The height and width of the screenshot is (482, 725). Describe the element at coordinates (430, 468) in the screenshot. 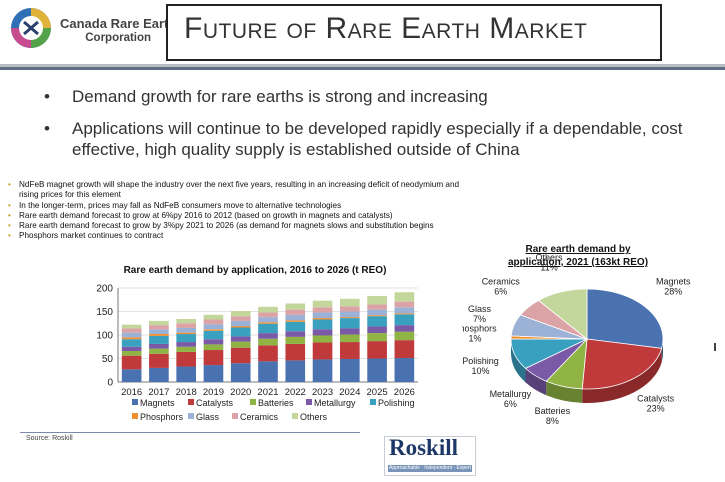

I see `roskill-tagline: Approachable · Independent · Expert` at that location.